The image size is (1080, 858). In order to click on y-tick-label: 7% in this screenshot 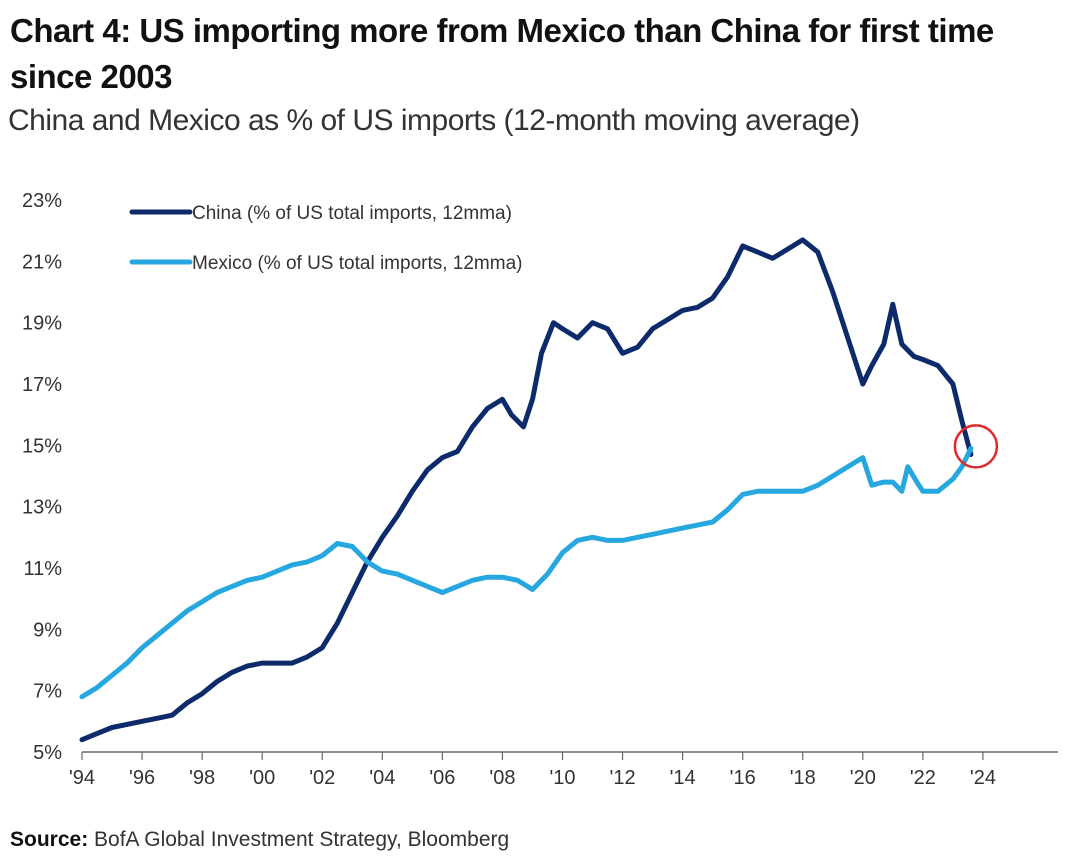, I will do `click(47, 692)`.